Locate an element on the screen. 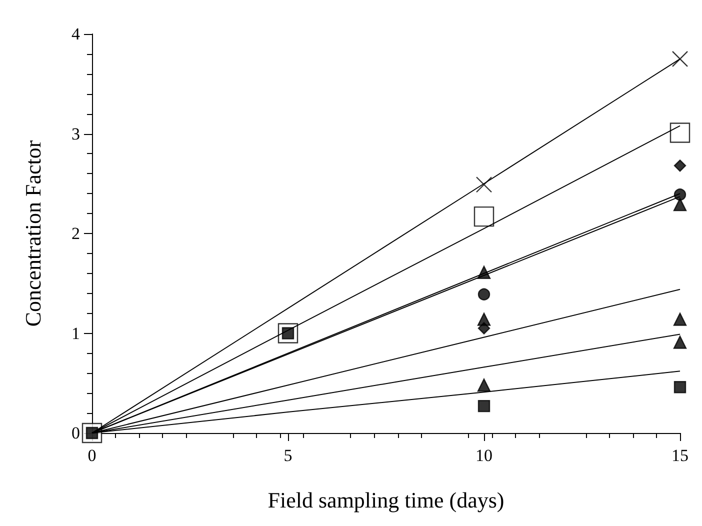 Image resolution: width=702 pixels, height=526 pixels. x-axis-title: Field sampling time (days) is located at coordinates (386, 500).